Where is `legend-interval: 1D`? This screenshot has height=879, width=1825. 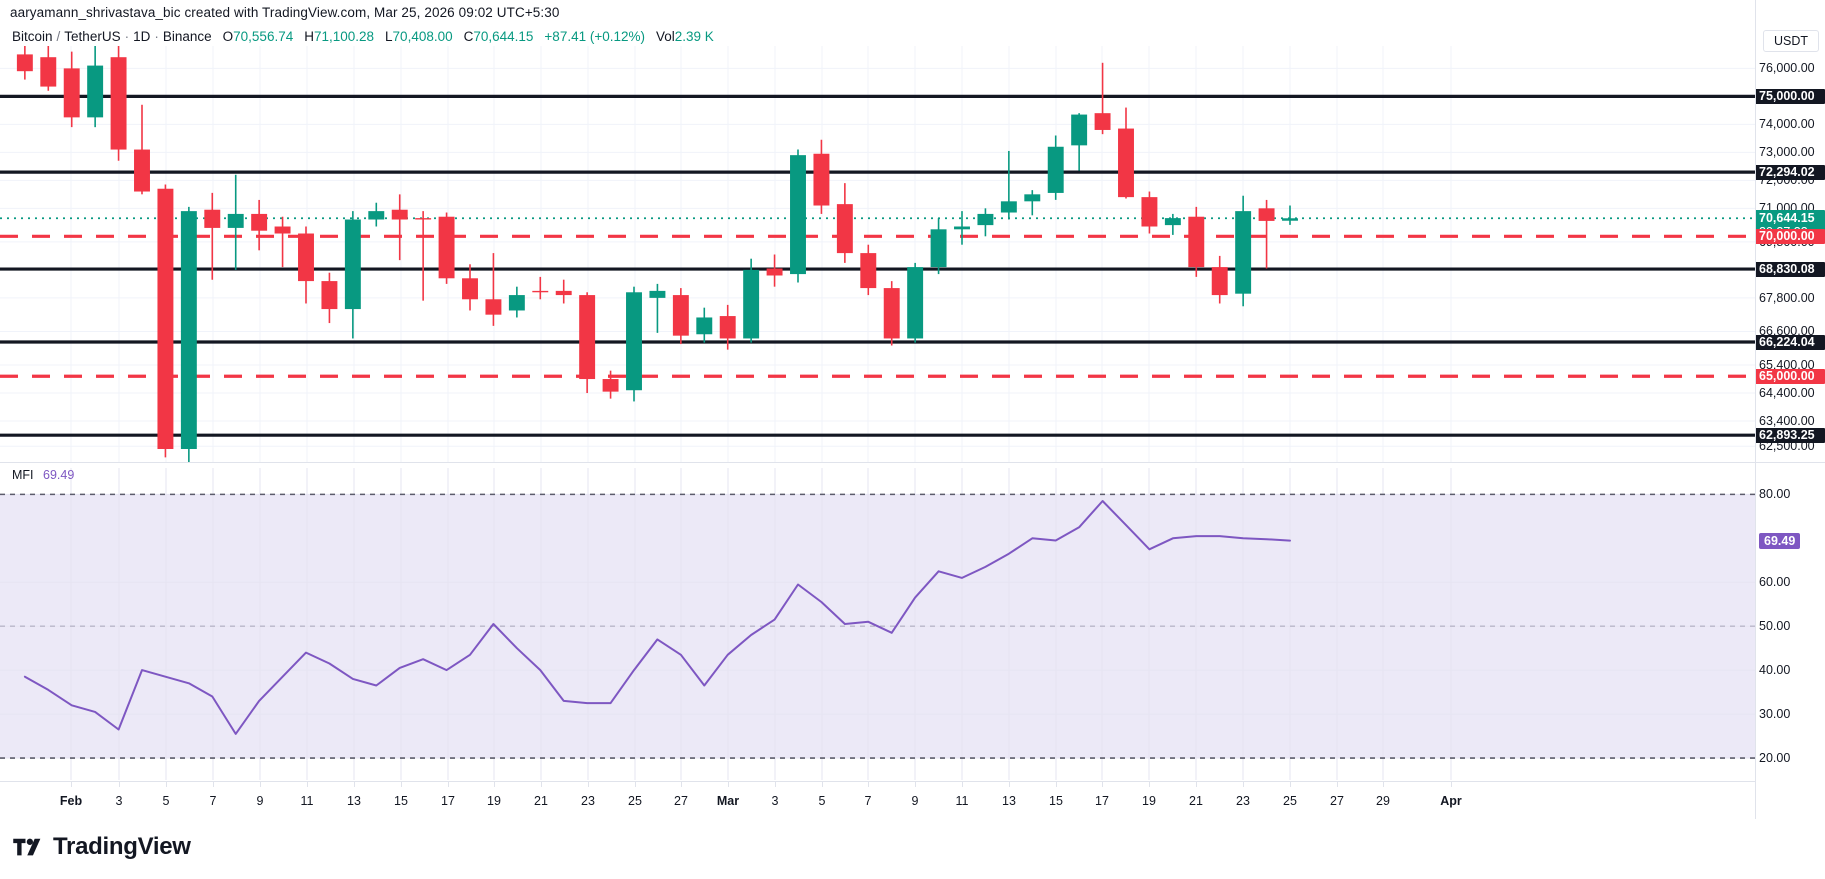 legend-interval: 1D is located at coordinates (142, 36).